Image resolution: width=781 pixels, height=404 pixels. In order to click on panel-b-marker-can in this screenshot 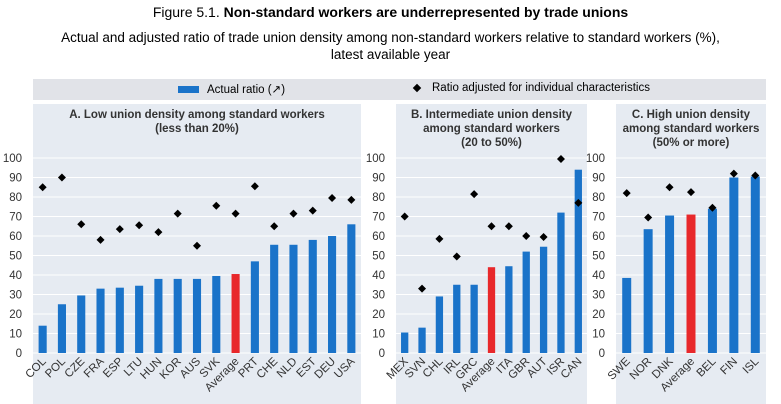, I will do `click(578, 202)`.